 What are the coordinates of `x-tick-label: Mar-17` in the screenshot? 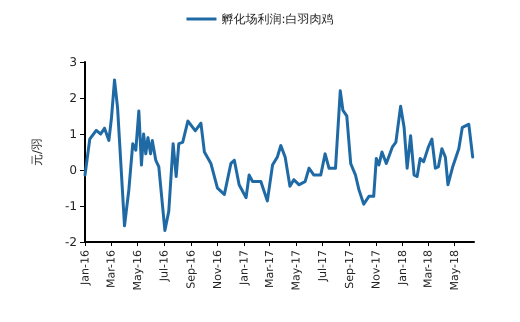 It's located at (269, 269).